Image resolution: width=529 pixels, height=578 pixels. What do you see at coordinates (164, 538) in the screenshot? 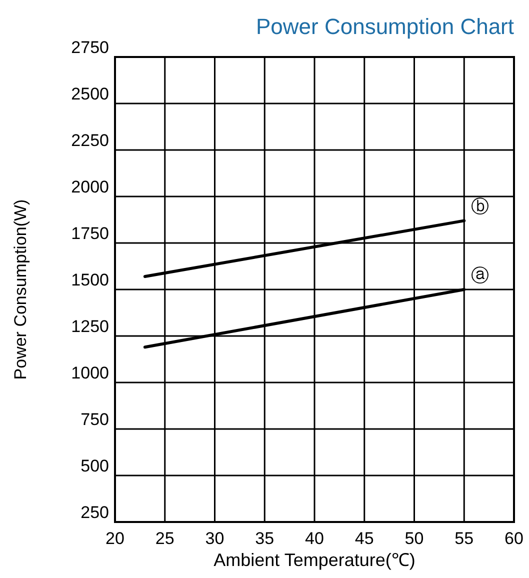
I see `x-tick-label: 25` at bounding box center [164, 538].